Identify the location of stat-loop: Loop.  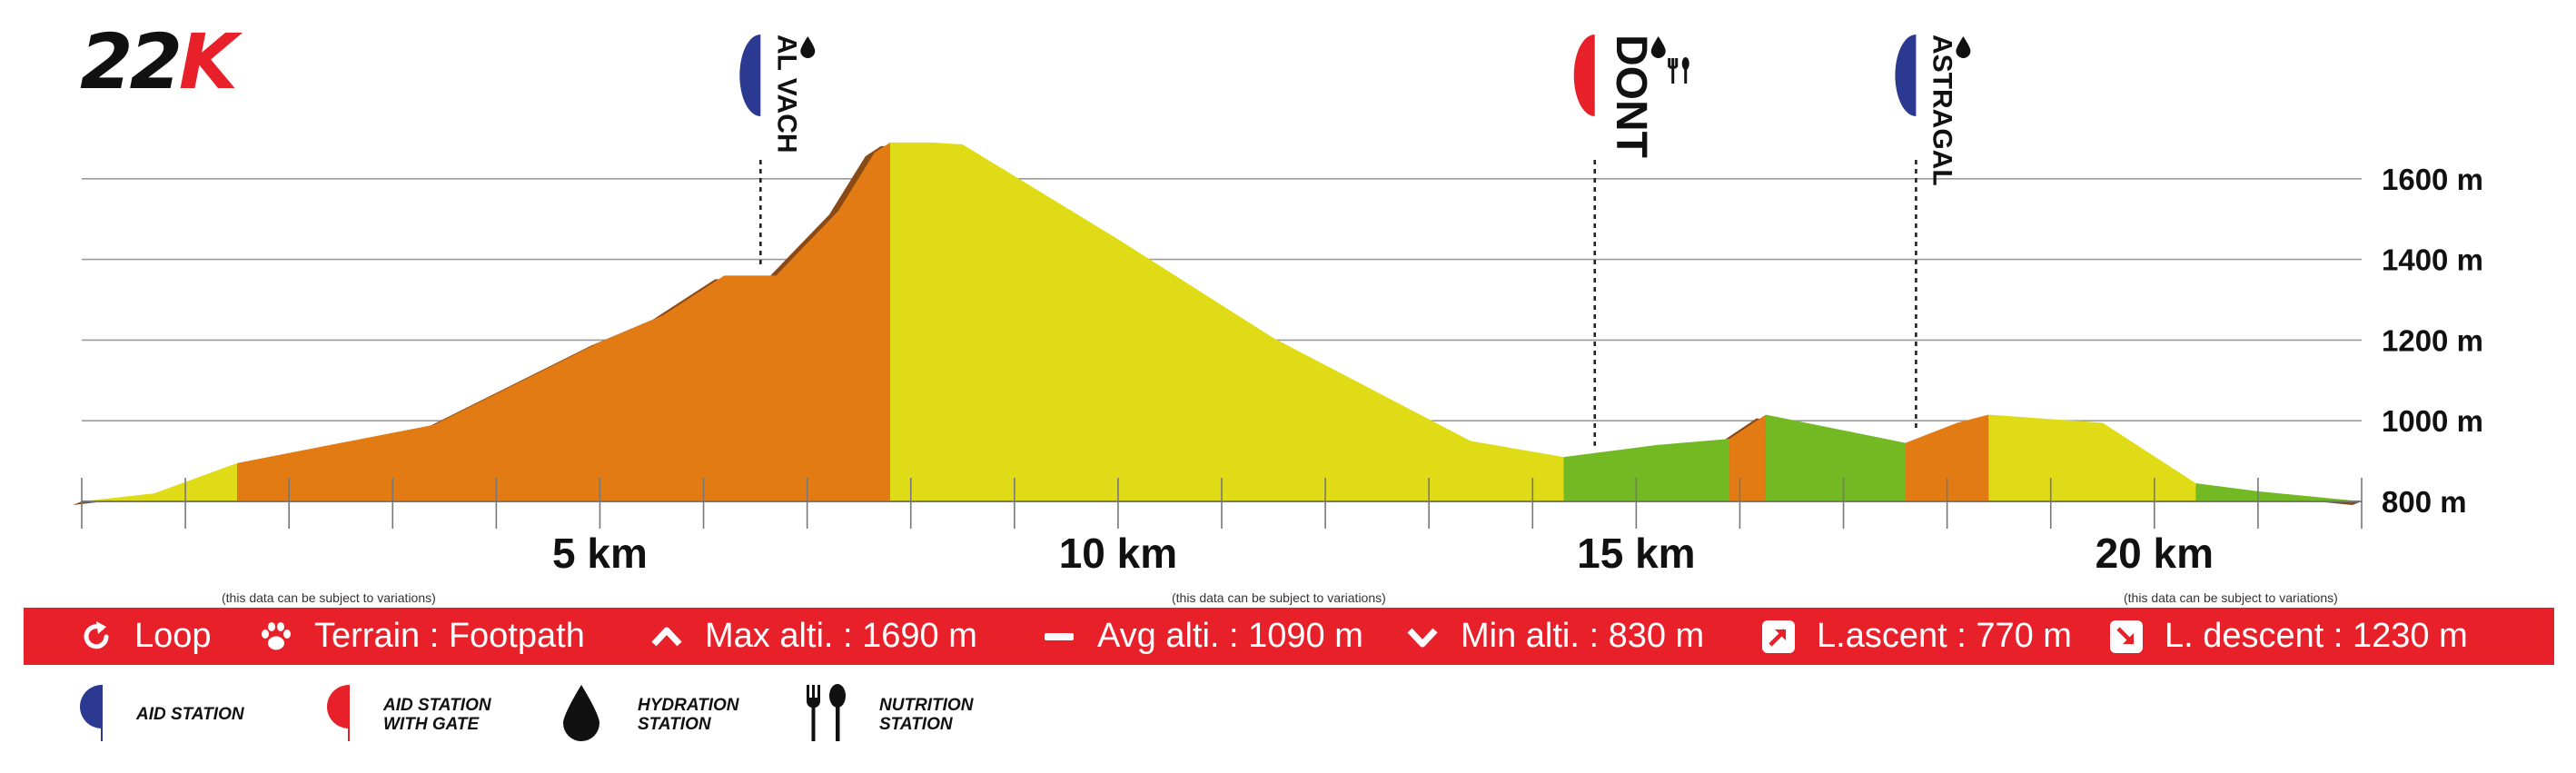
(145, 636).